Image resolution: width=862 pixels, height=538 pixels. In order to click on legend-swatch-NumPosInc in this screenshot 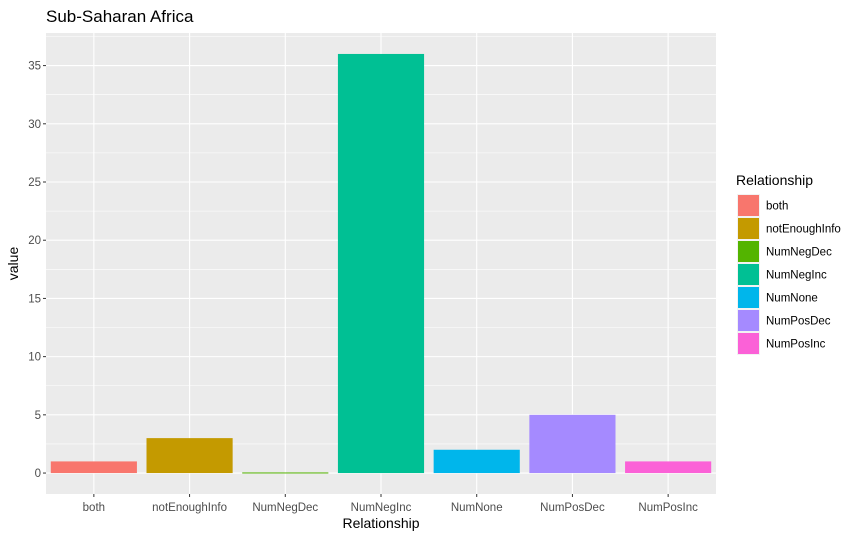, I will do `click(748, 343)`.